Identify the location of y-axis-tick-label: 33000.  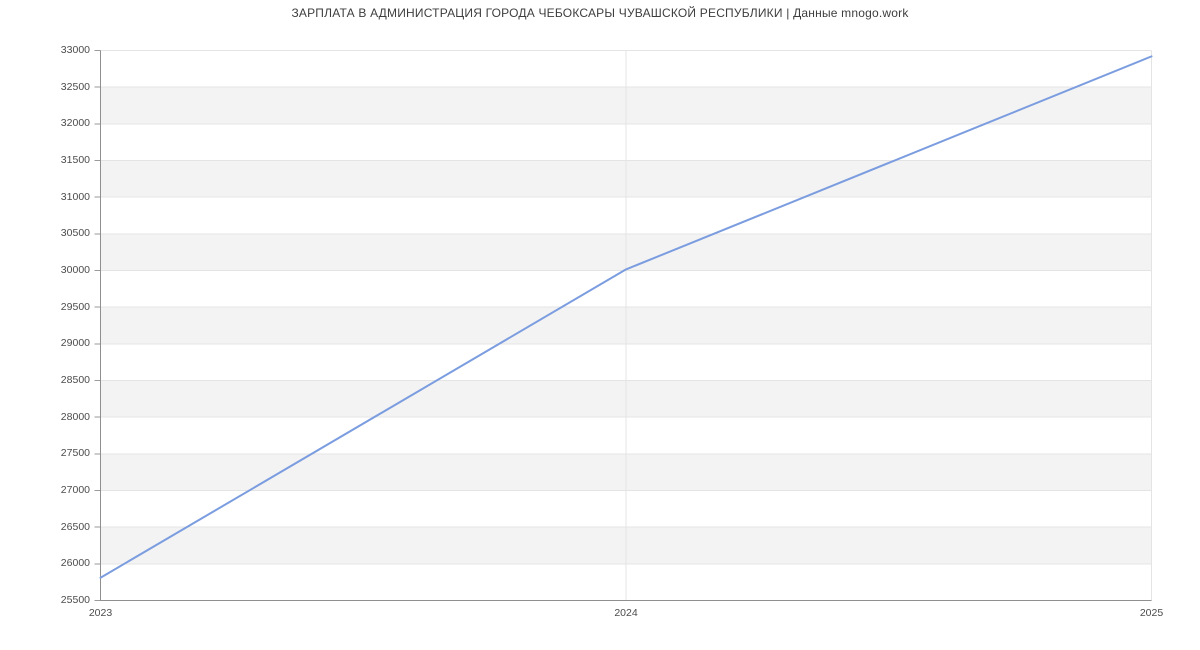
(75, 50).